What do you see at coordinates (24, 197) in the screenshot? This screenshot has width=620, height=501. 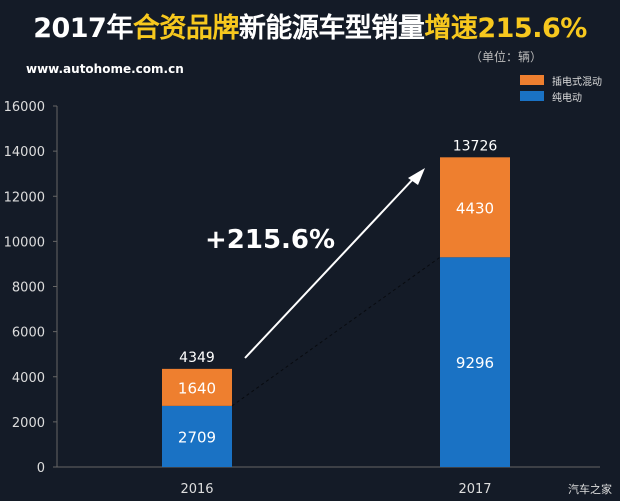 I see `y-tick-label: 12000` at bounding box center [24, 197].